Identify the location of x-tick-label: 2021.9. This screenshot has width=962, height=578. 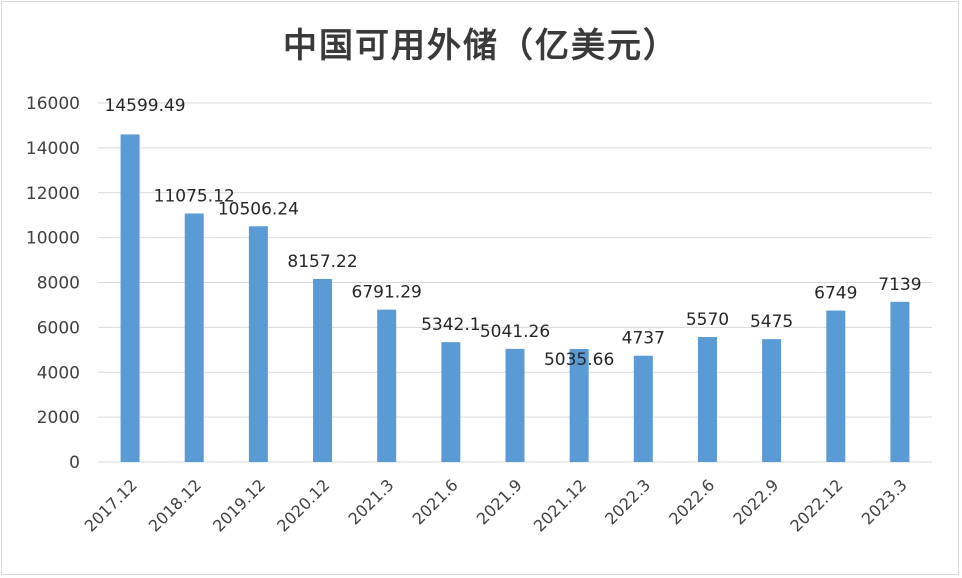
(499, 501).